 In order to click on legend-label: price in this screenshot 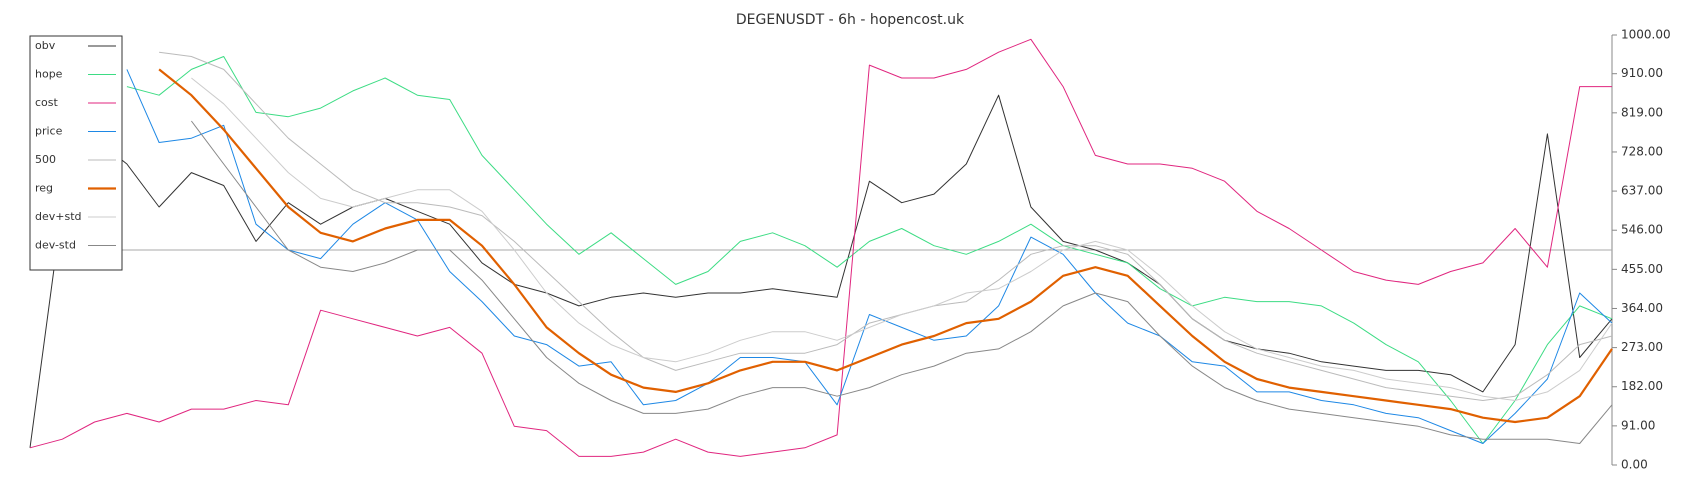, I will do `click(49, 131)`.